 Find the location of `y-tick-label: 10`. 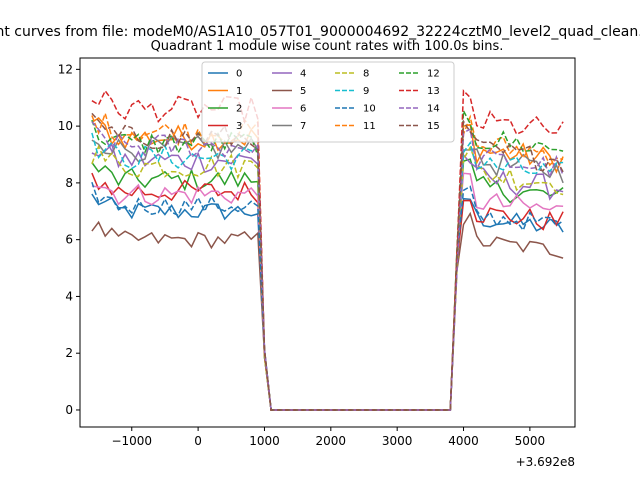

y-tick-label: 10 is located at coordinates (65, 126).